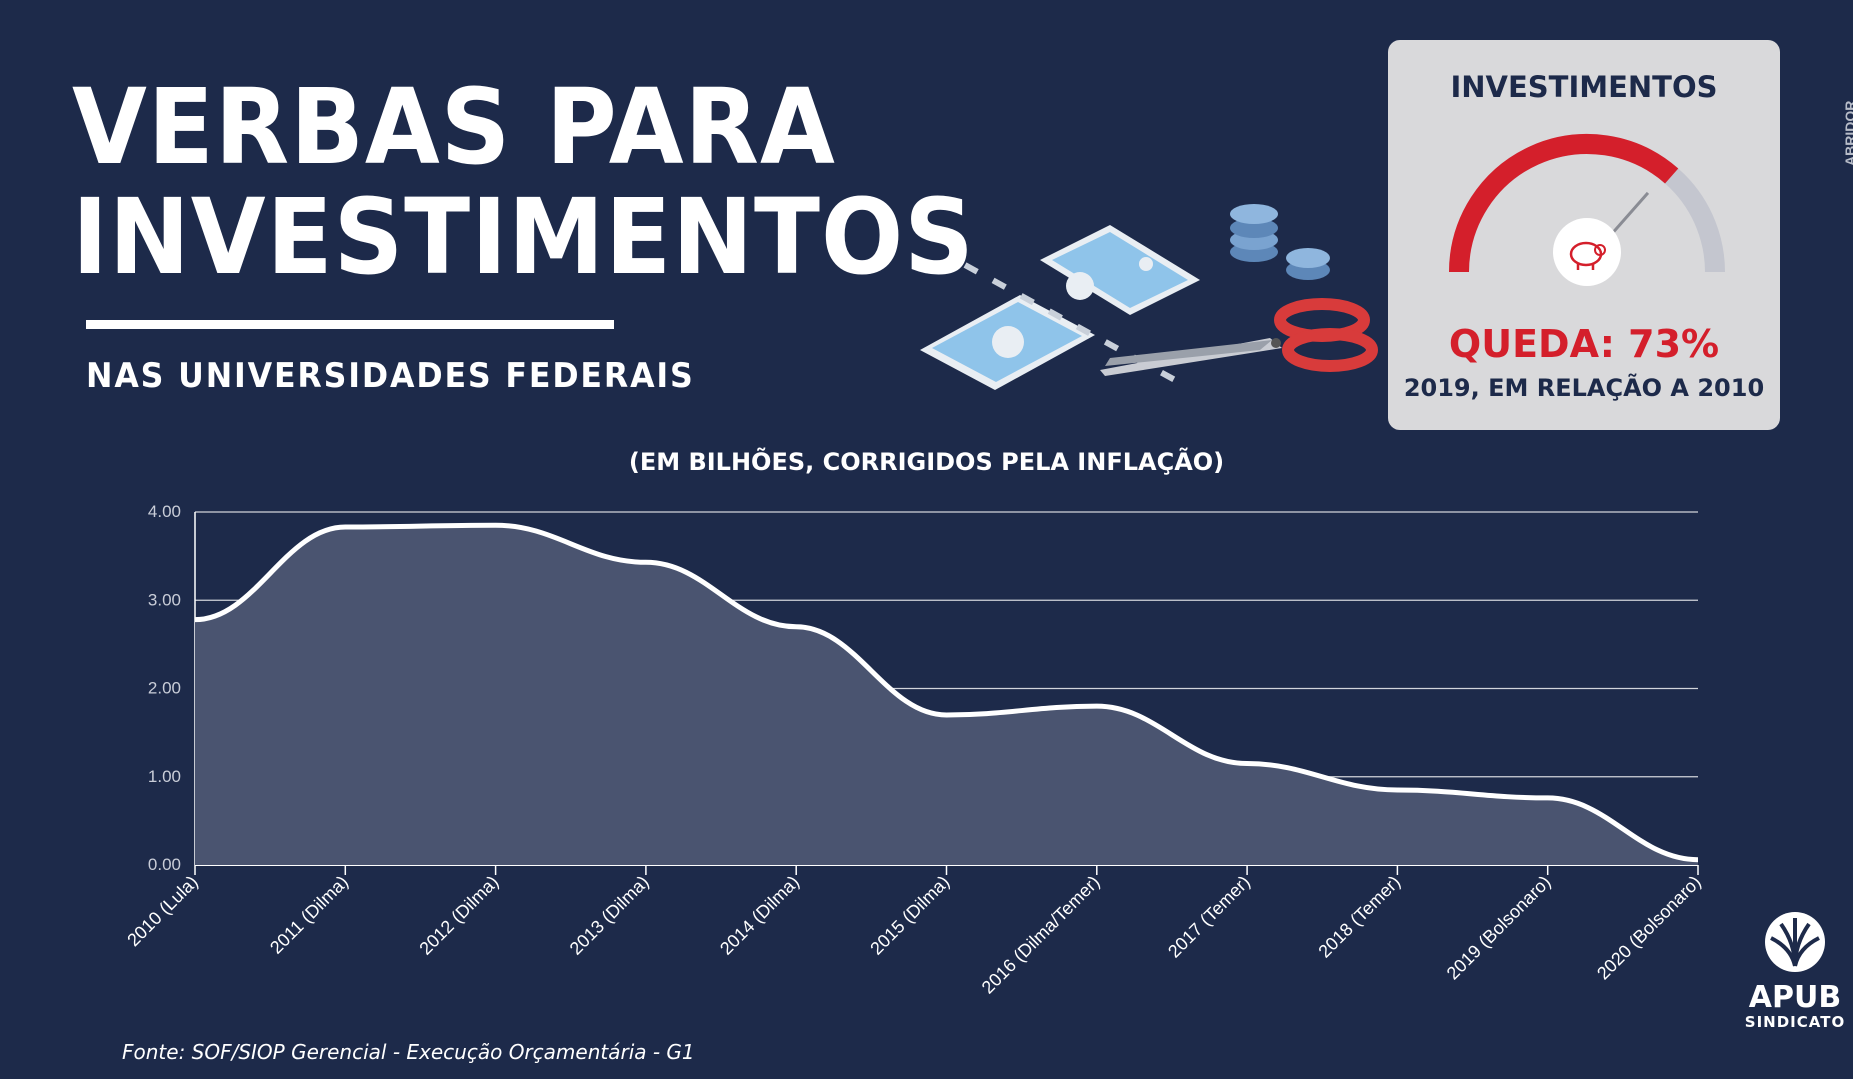 Image resolution: width=1853 pixels, height=1079 pixels. What do you see at coordinates (164, 688) in the screenshot?
I see `y-tick-label: 2.00` at bounding box center [164, 688].